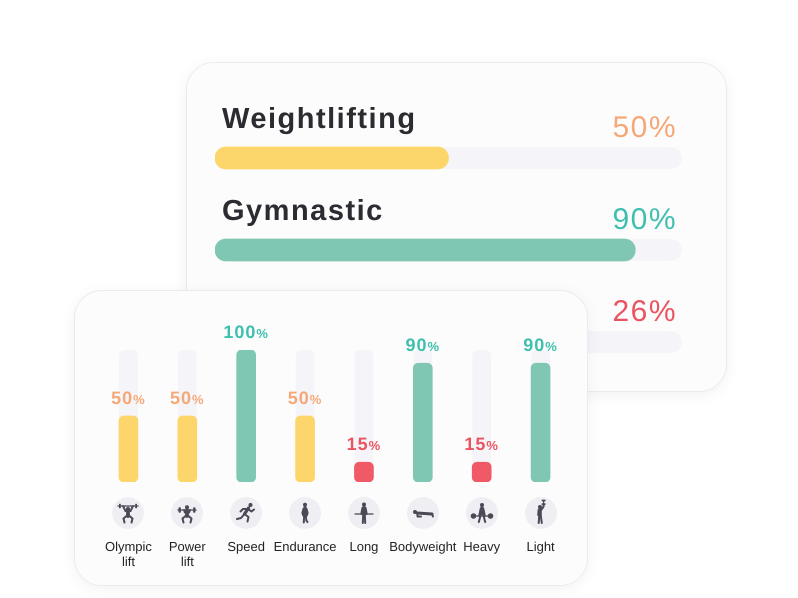 This screenshot has width=798, height=598. Describe the element at coordinates (246, 332) in the screenshot. I see `data-label: 100%` at that location.